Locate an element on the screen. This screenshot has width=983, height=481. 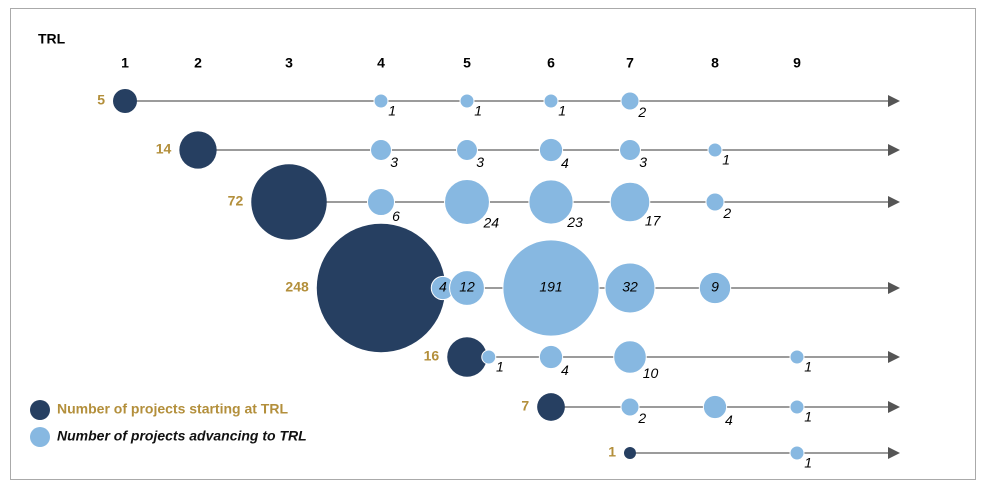
advance-label: 12 is located at coordinates (467, 287).